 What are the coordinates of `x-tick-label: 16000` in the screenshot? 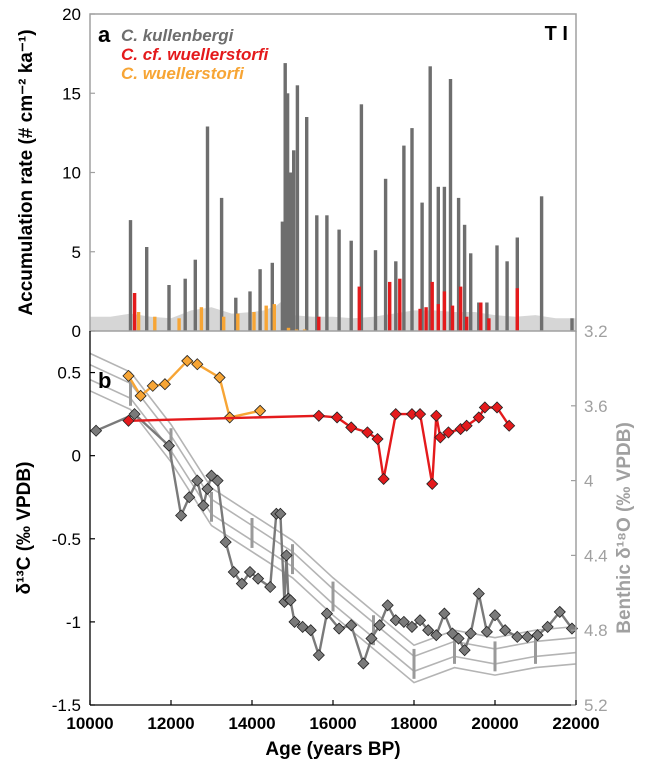 It's located at (332, 723).